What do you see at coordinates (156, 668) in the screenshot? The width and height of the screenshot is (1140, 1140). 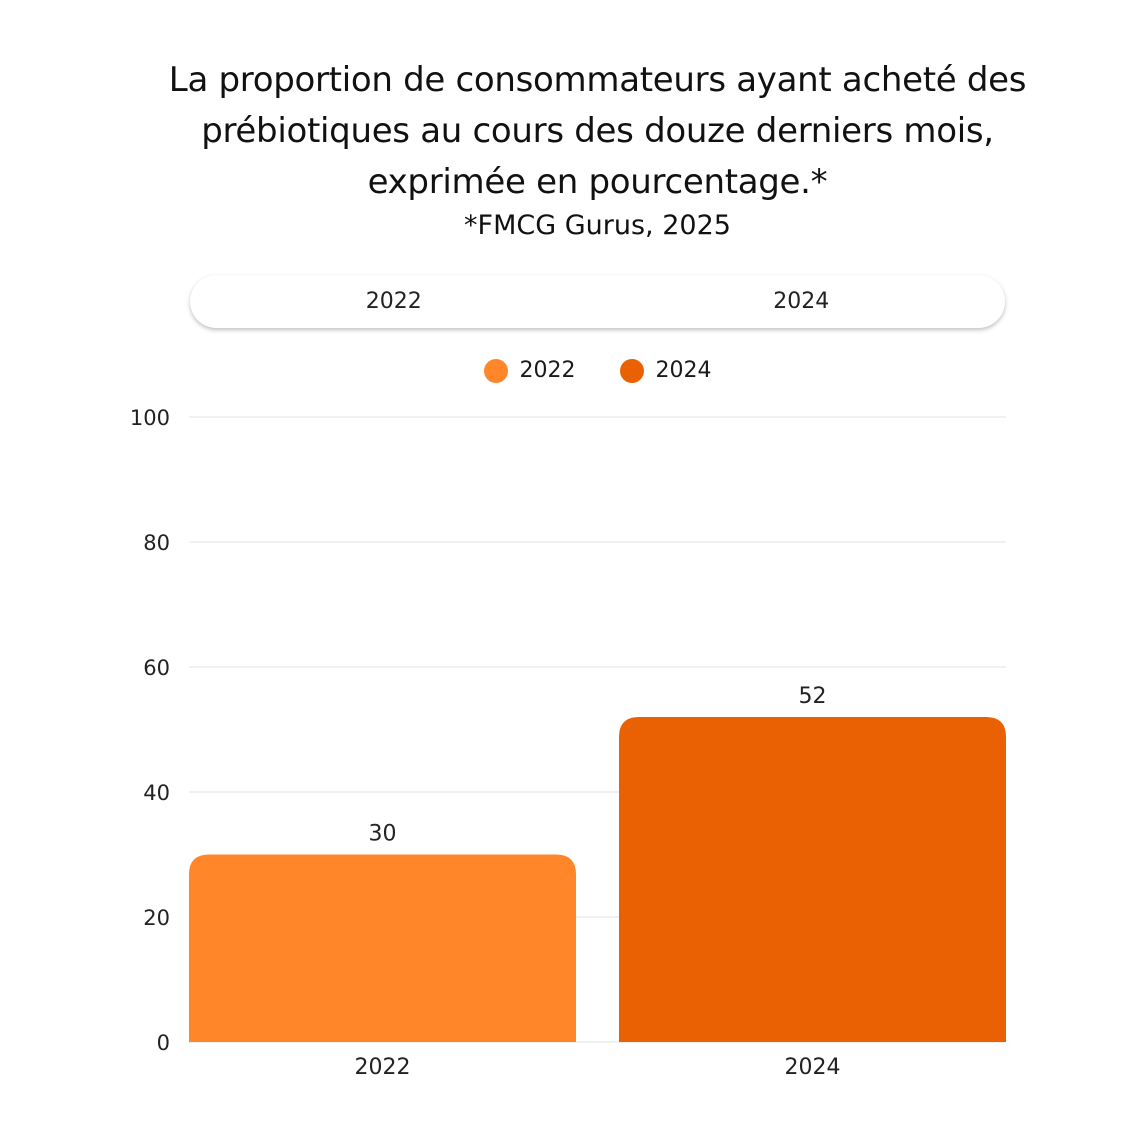 I see `y-tick-label: 60` at bounding box center [156, 668].